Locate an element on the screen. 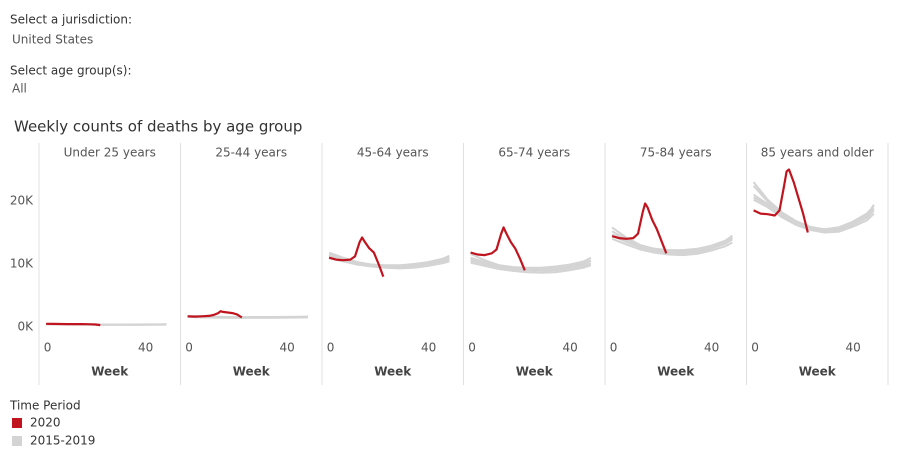 This screenshot has width=899, height=464. filter-label: Select a jurisdiction: is located at coordinates (71, 20).